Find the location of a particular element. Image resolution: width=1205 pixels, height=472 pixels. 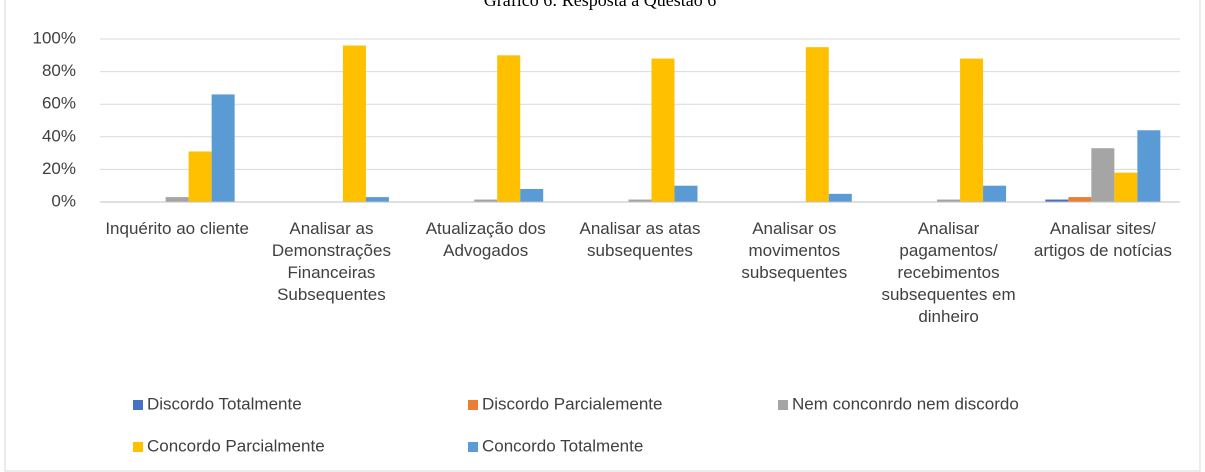

legend-label: Concordo Parcialmente is located at coordinates (236, 445).